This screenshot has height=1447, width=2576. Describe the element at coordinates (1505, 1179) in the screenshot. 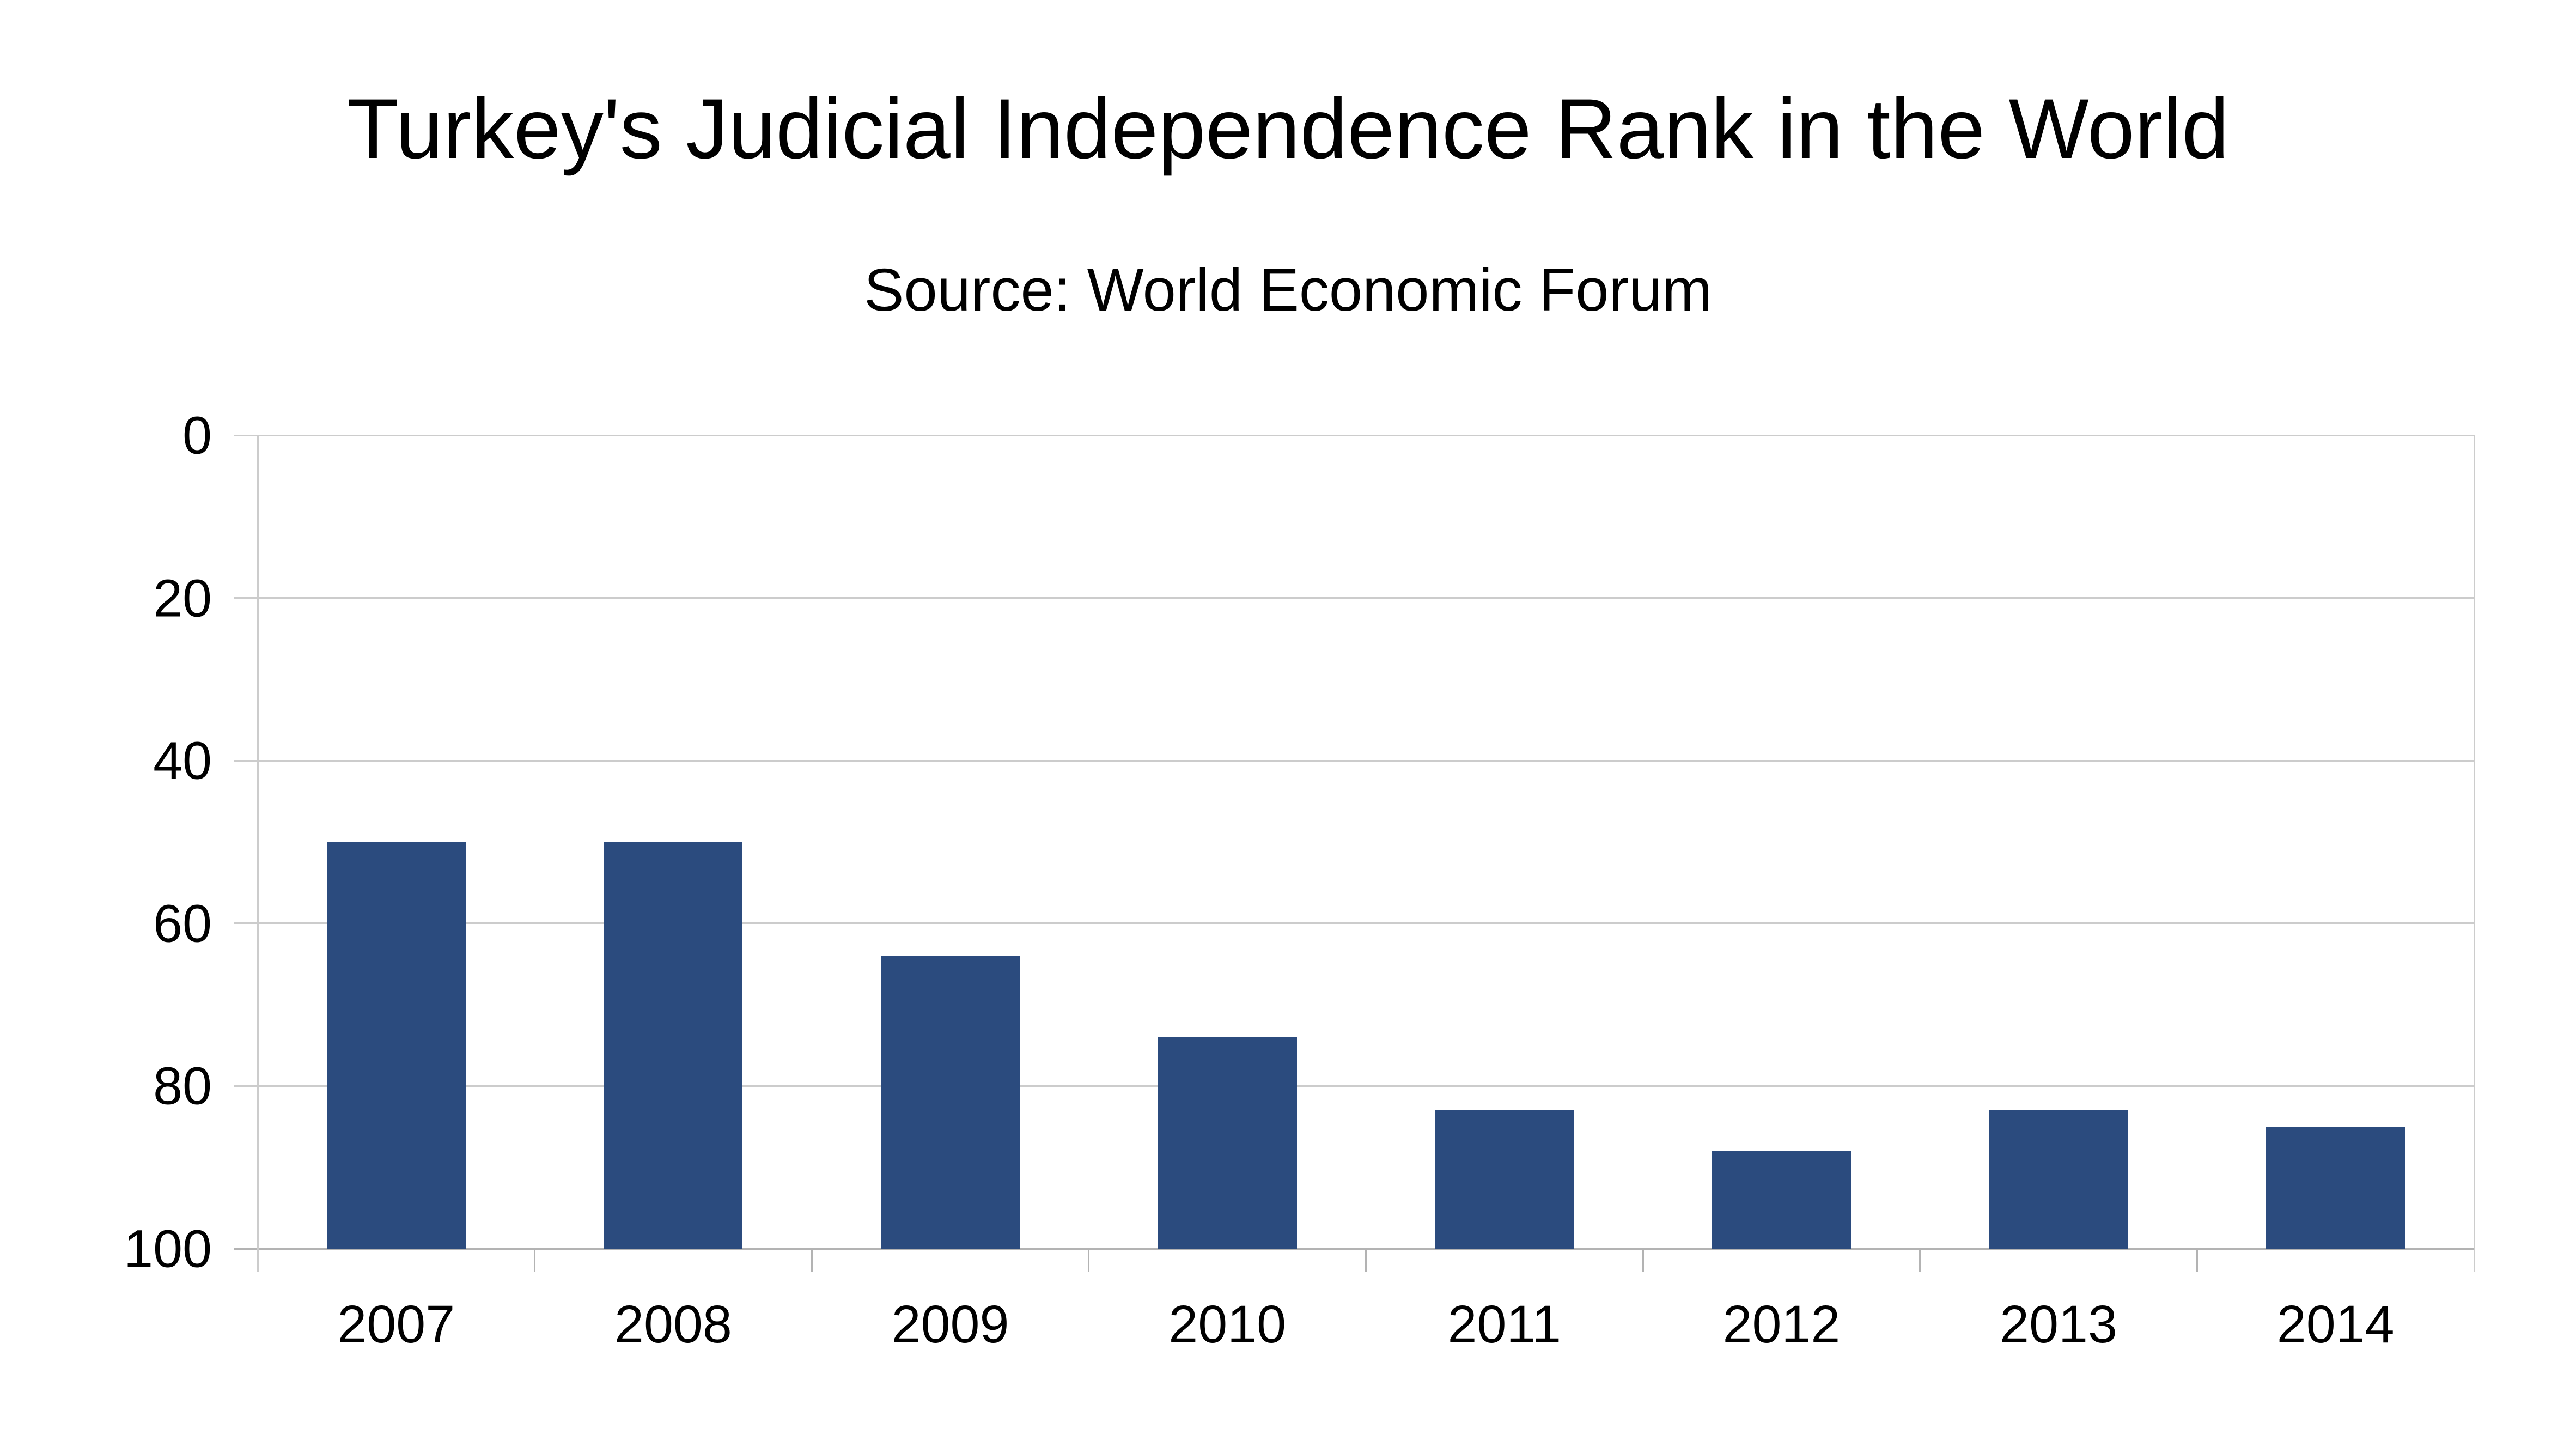

I see `bar-2011` at that location.